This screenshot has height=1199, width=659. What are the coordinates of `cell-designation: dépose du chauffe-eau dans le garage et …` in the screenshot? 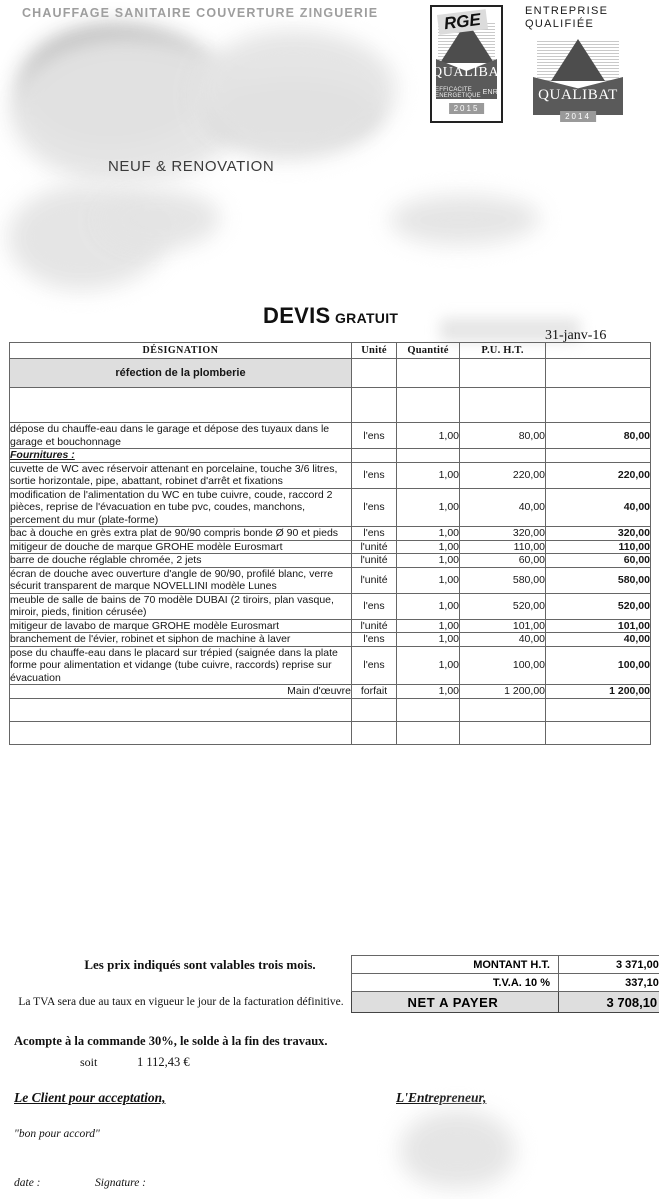 It's located at (180, 435).